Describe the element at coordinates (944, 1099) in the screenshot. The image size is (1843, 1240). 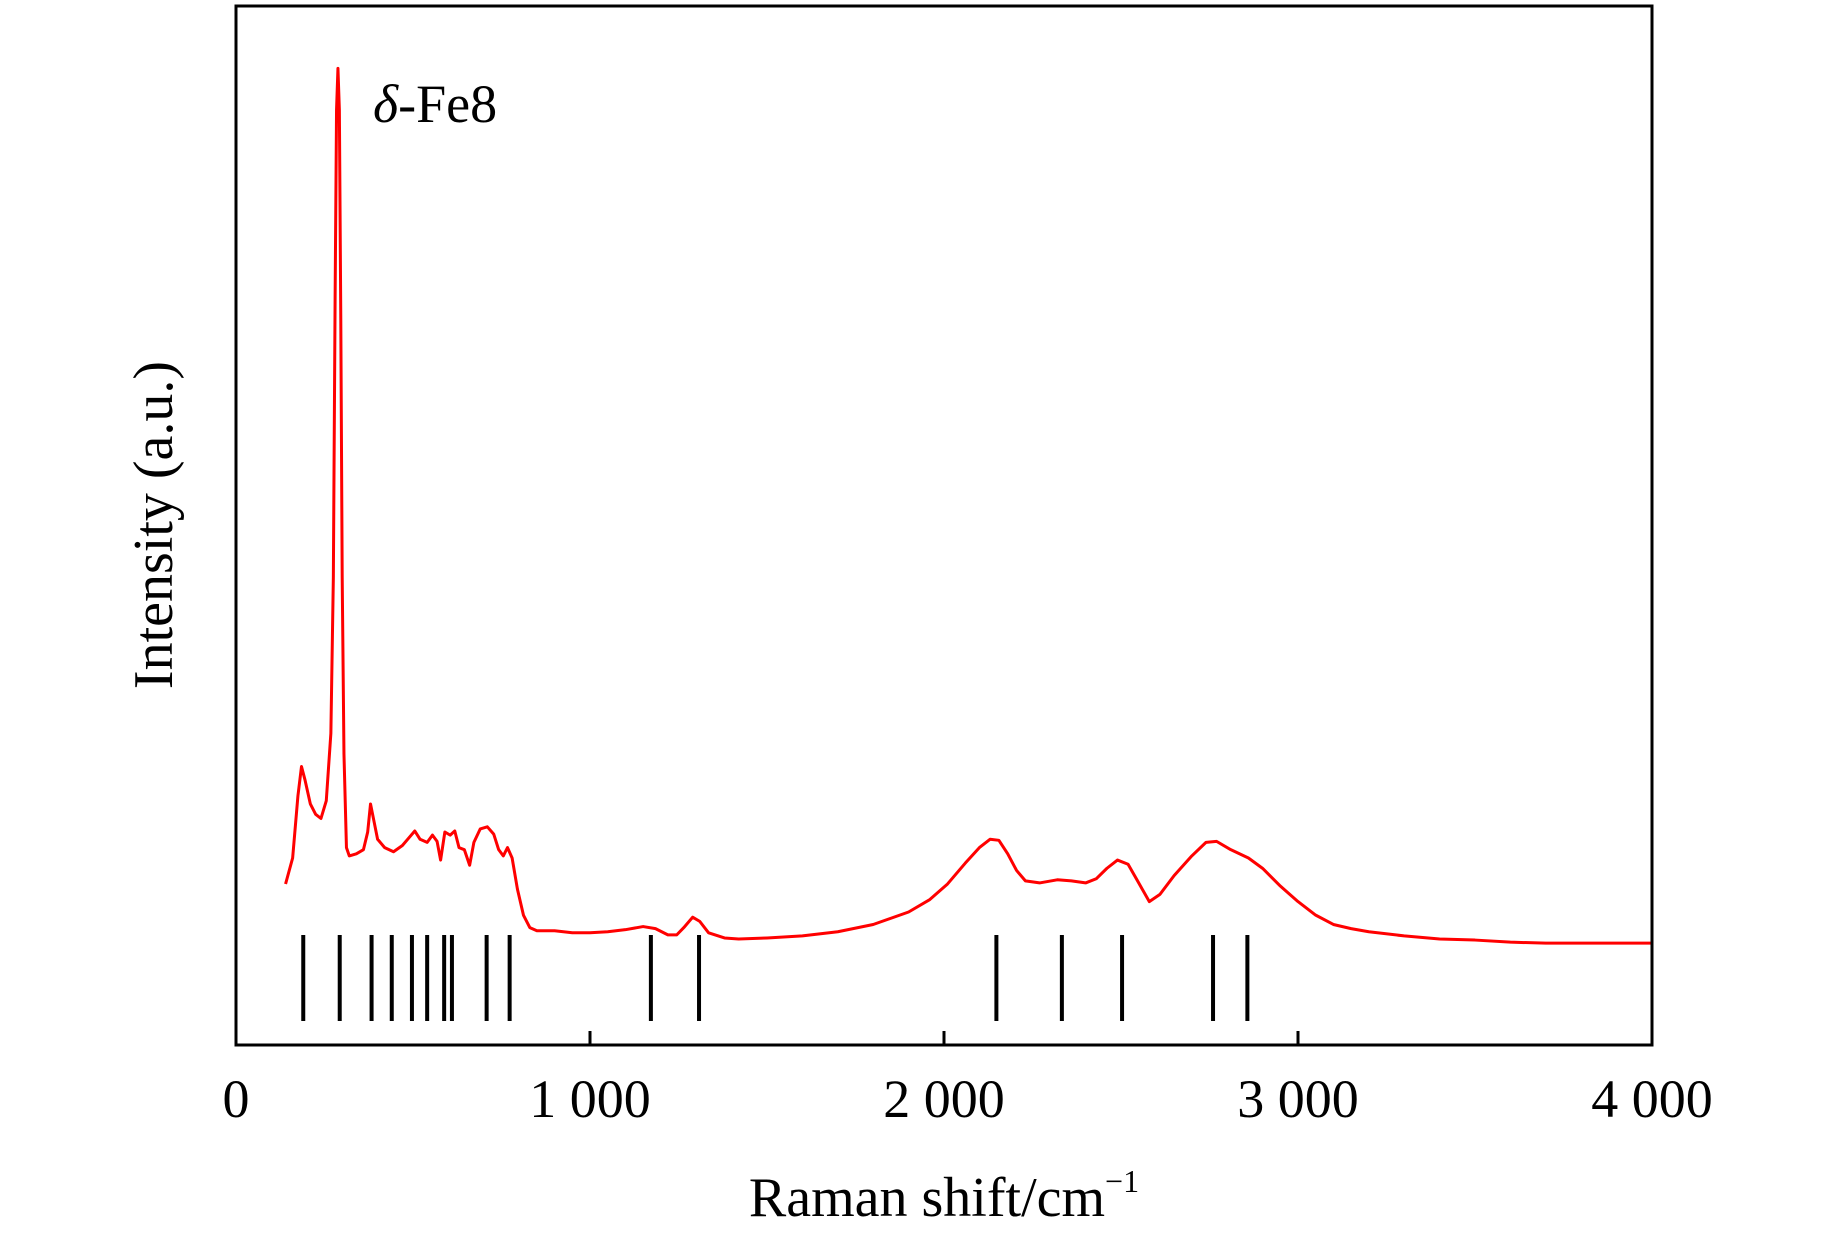
I see `x-tick-label-2: 2 000` at that location.